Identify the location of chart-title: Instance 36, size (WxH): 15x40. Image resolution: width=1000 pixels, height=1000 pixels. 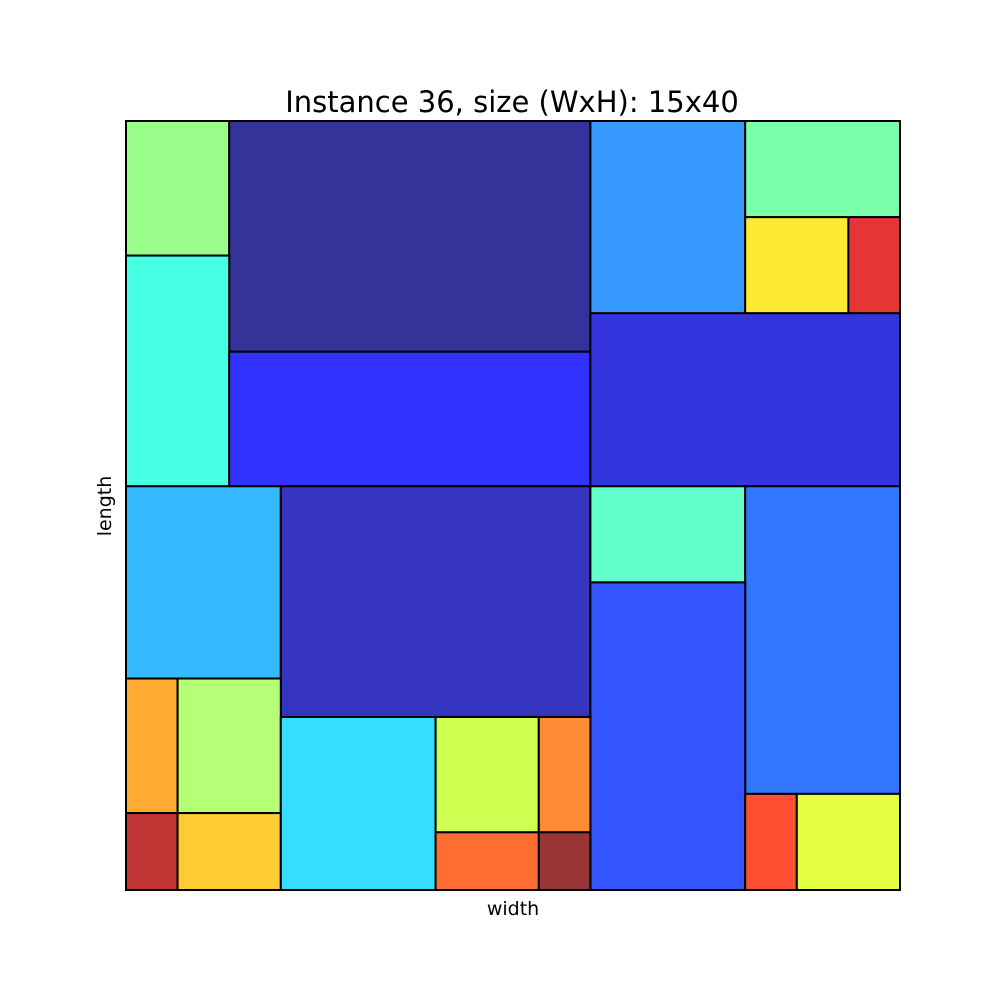
(512, 102).